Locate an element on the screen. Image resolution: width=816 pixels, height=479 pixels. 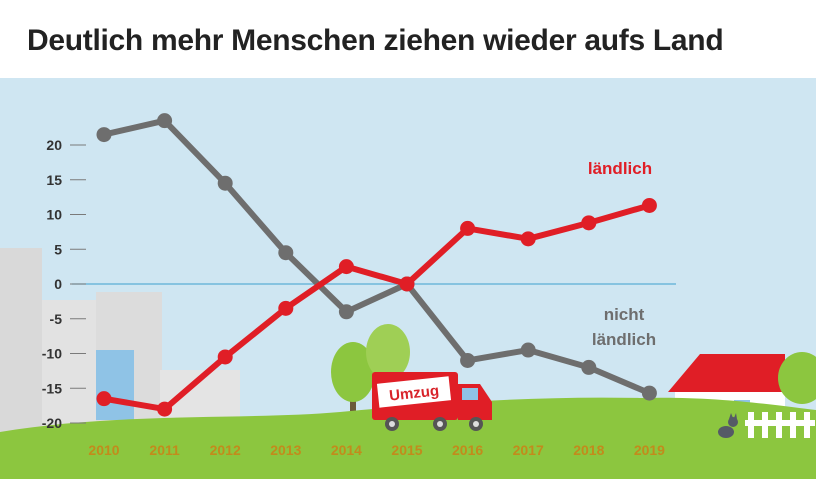
truck-label: Umzug is located at coordinates (414, 393).